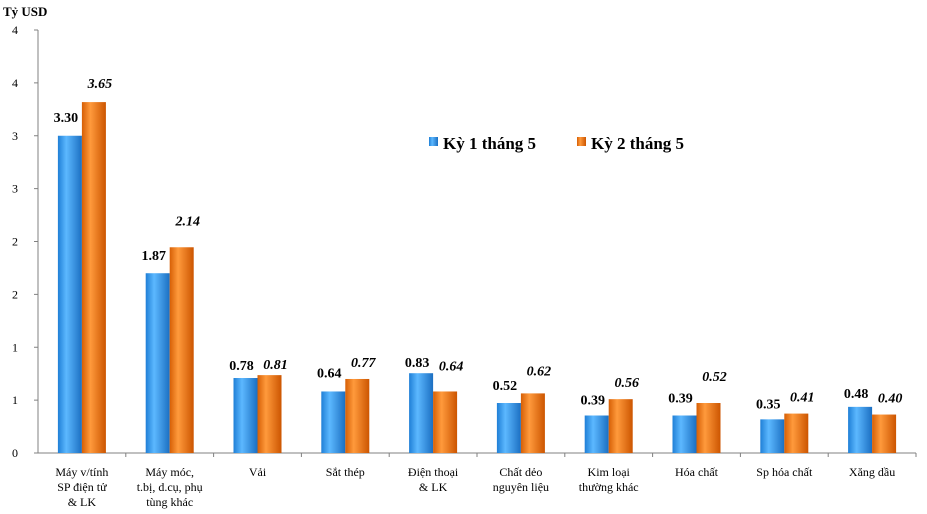 The height and width of the screenshot is (514, 927). Describe the element at coordinates (451, 366) in the screenshot. I see `data-label-series-2: 0.64` at that location.